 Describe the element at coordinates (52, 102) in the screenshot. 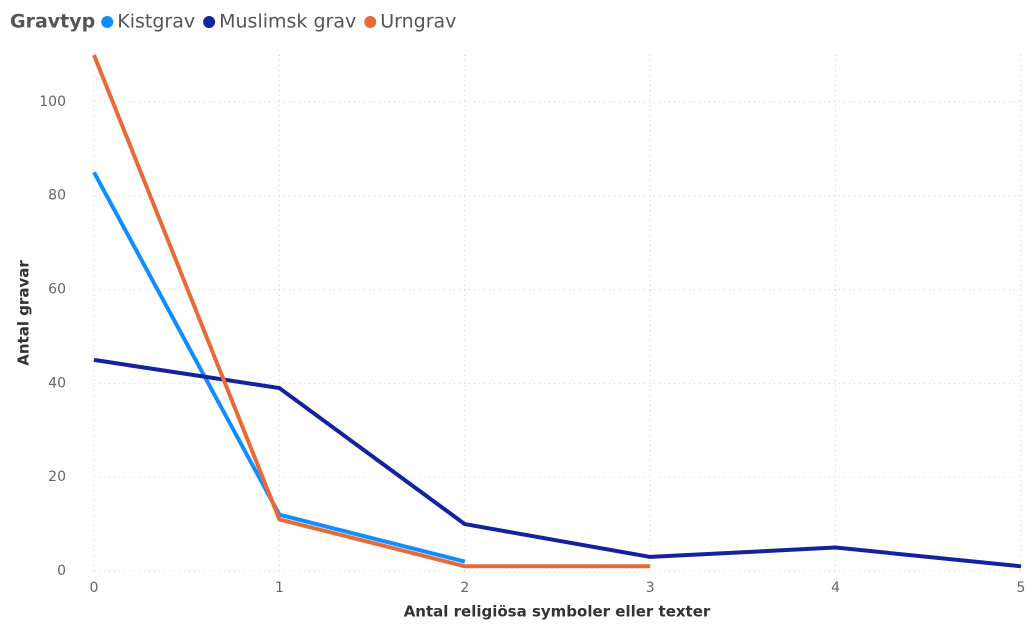

I see `y-tick-label: 100` at that location.